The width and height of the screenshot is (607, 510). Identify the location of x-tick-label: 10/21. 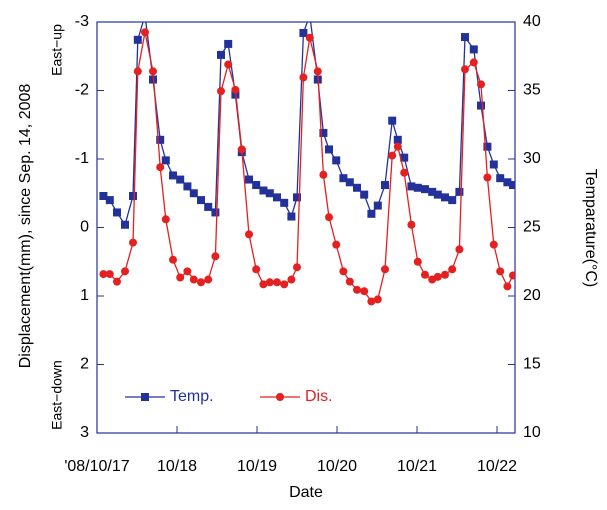
(417, 466).